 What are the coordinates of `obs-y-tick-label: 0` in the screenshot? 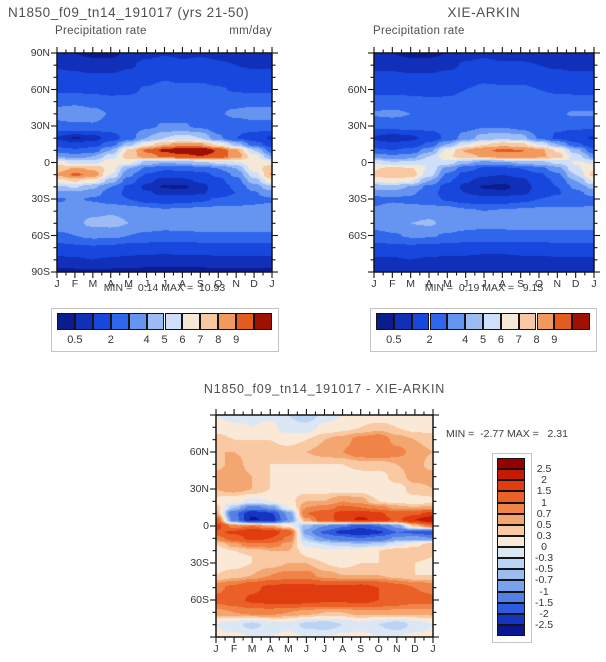 It's located at (364, 162).